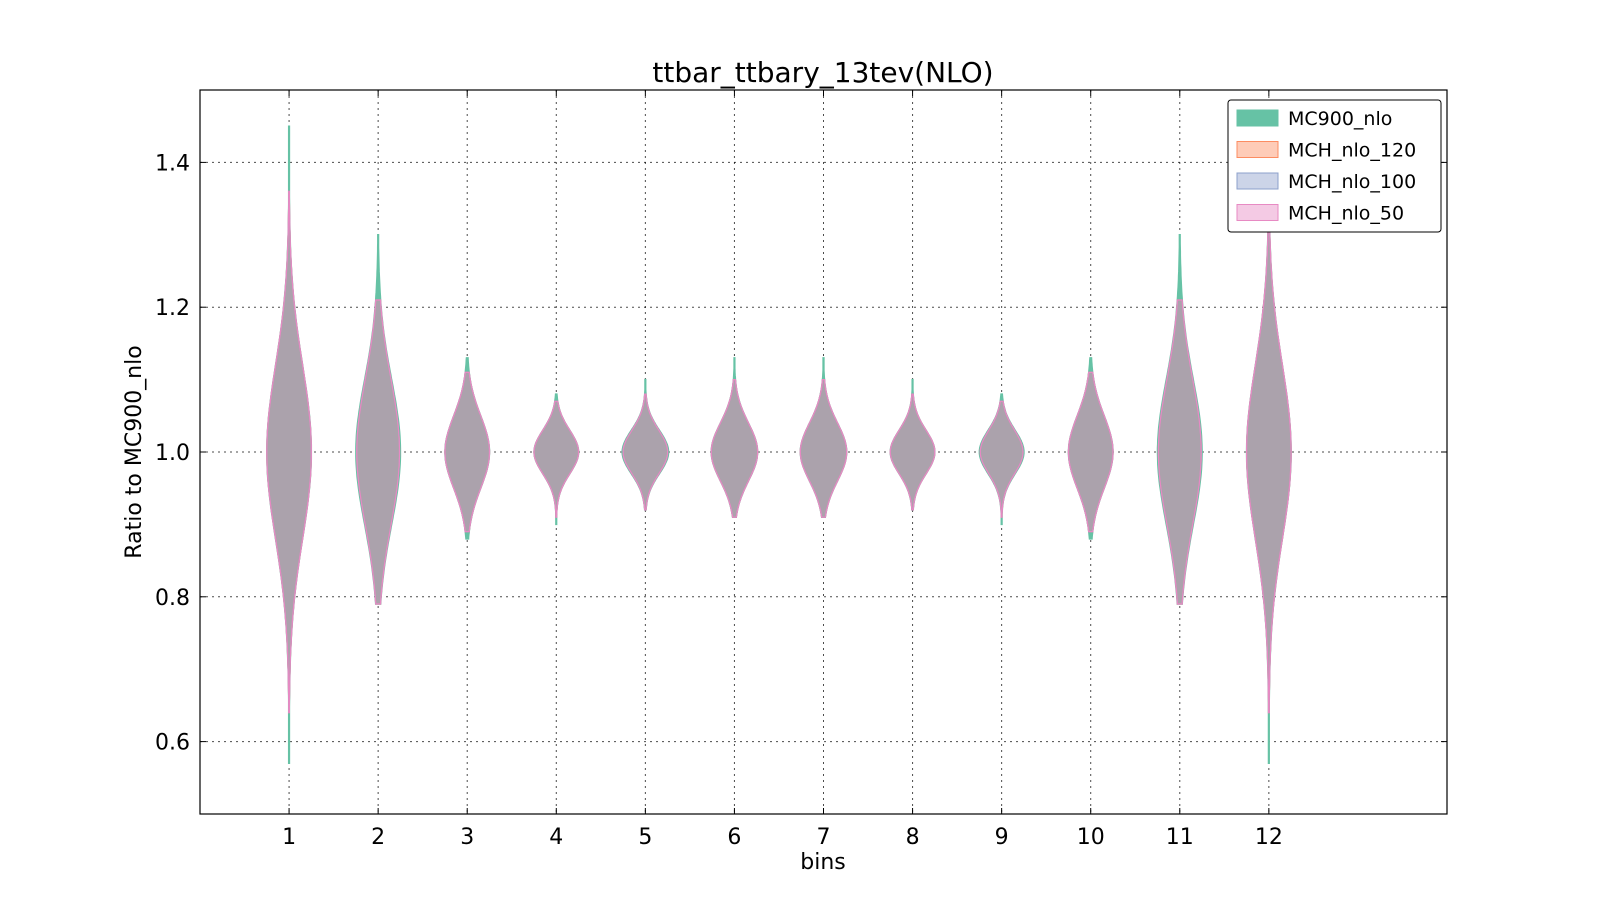 The width and height of the screenshot is (1600, 900). What do you see at coordinates (822, 72) in the screenshot?
I see `chart-title: ttbar_ttbary_13tev(NLO)` at bounding box center [822, 72].